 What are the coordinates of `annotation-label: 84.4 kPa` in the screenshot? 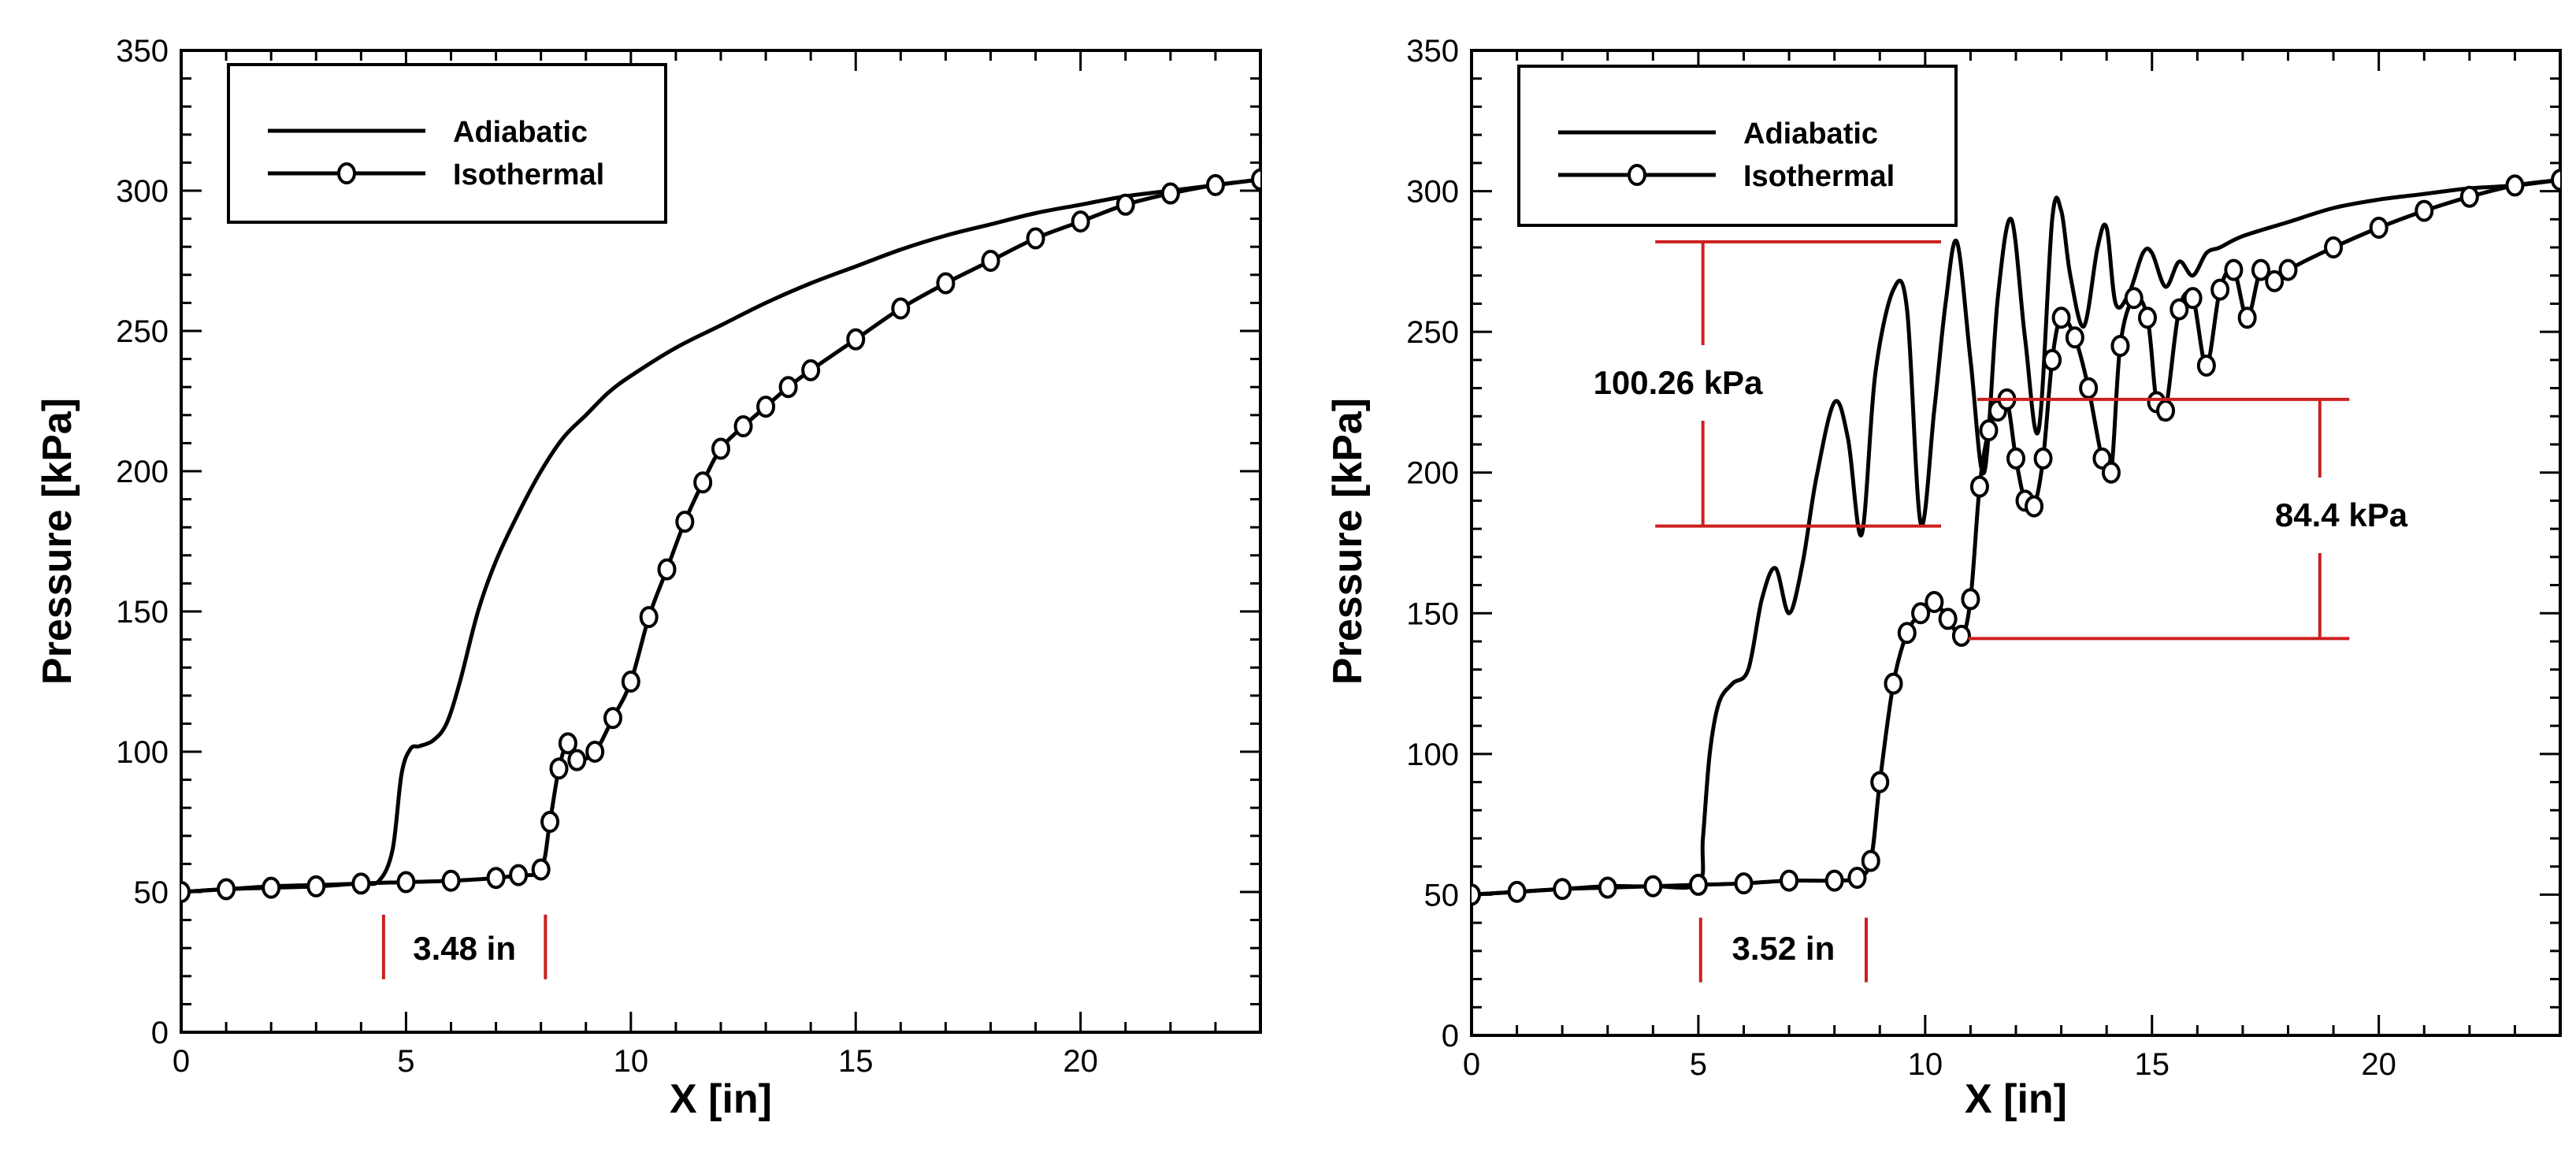 It's located at (2341, 514).